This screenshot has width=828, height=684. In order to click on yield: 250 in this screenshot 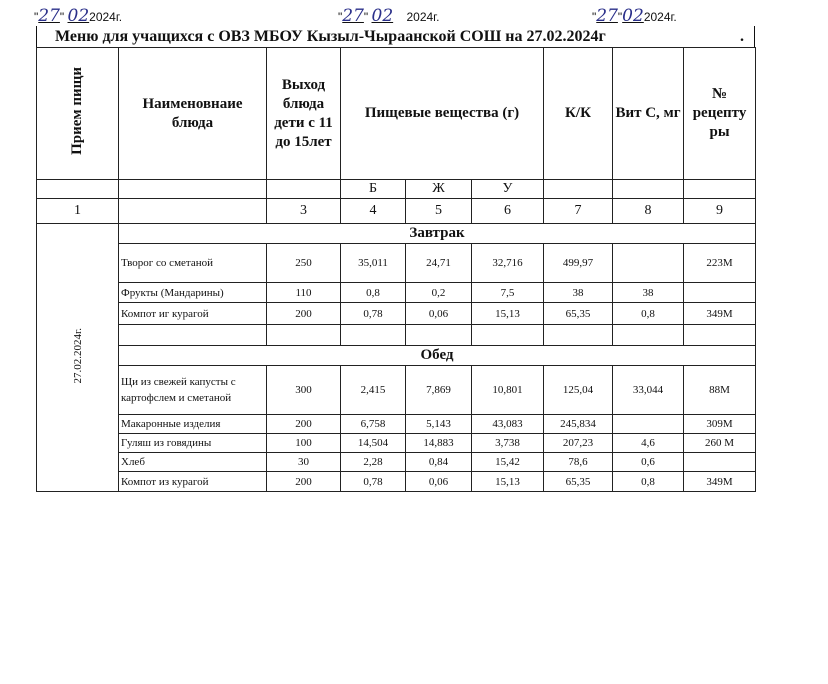, I will do `click(303, 263)`.